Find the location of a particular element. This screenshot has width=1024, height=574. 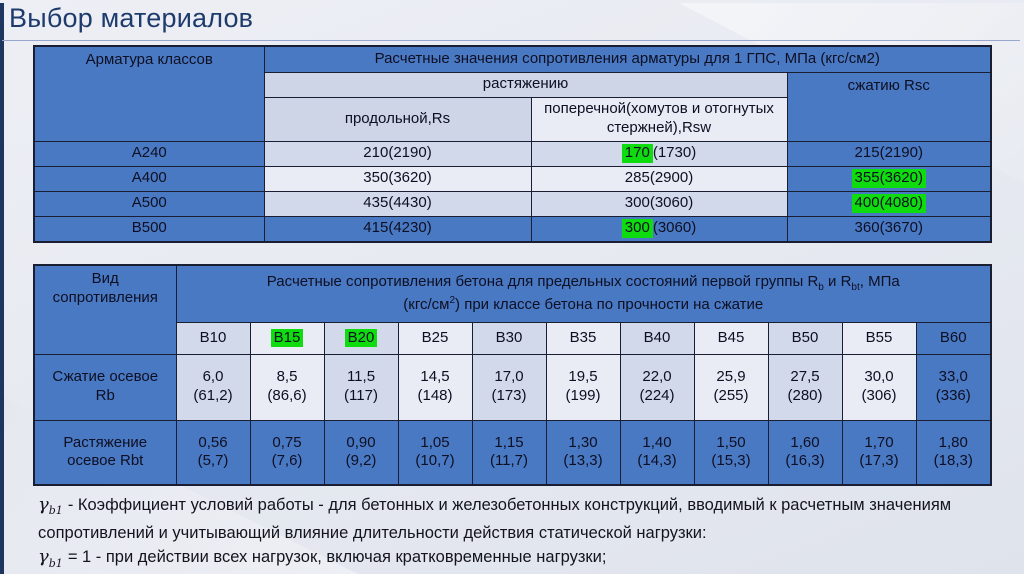

title-divider is located at coordinates (511, 40).